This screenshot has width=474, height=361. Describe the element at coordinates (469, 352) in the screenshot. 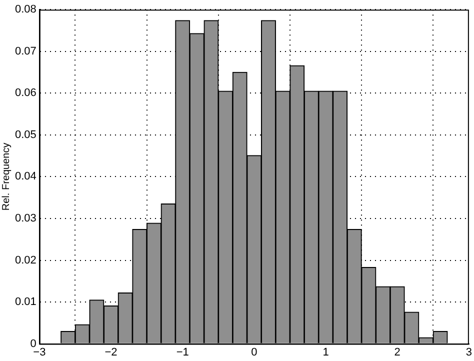

I see `x-tick-label: 3` at that location.